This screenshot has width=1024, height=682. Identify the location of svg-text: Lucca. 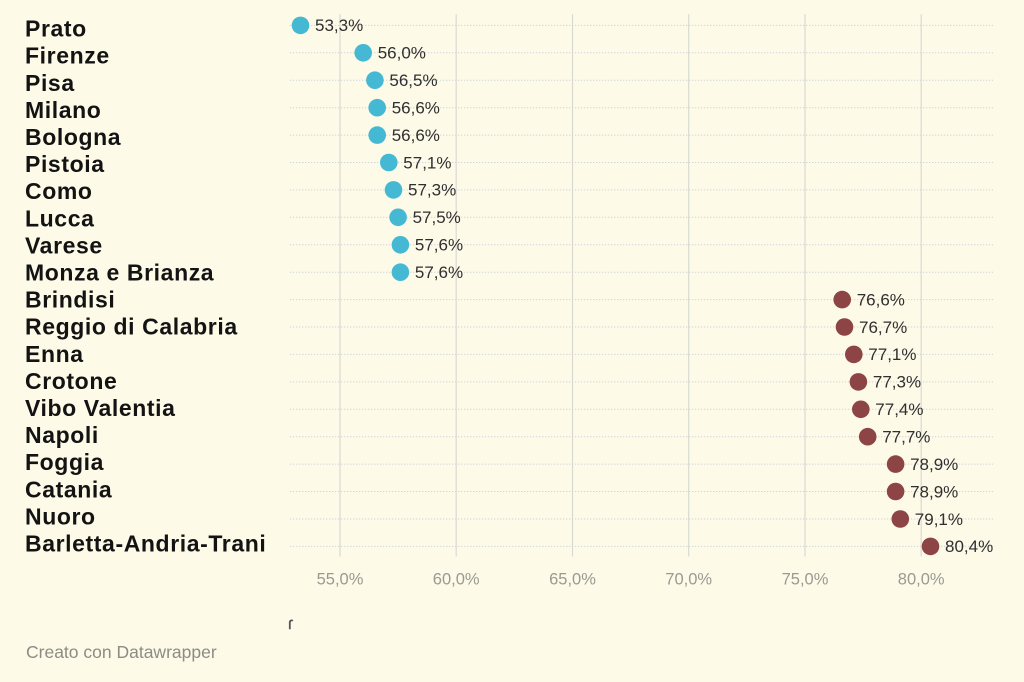
(59, 218).